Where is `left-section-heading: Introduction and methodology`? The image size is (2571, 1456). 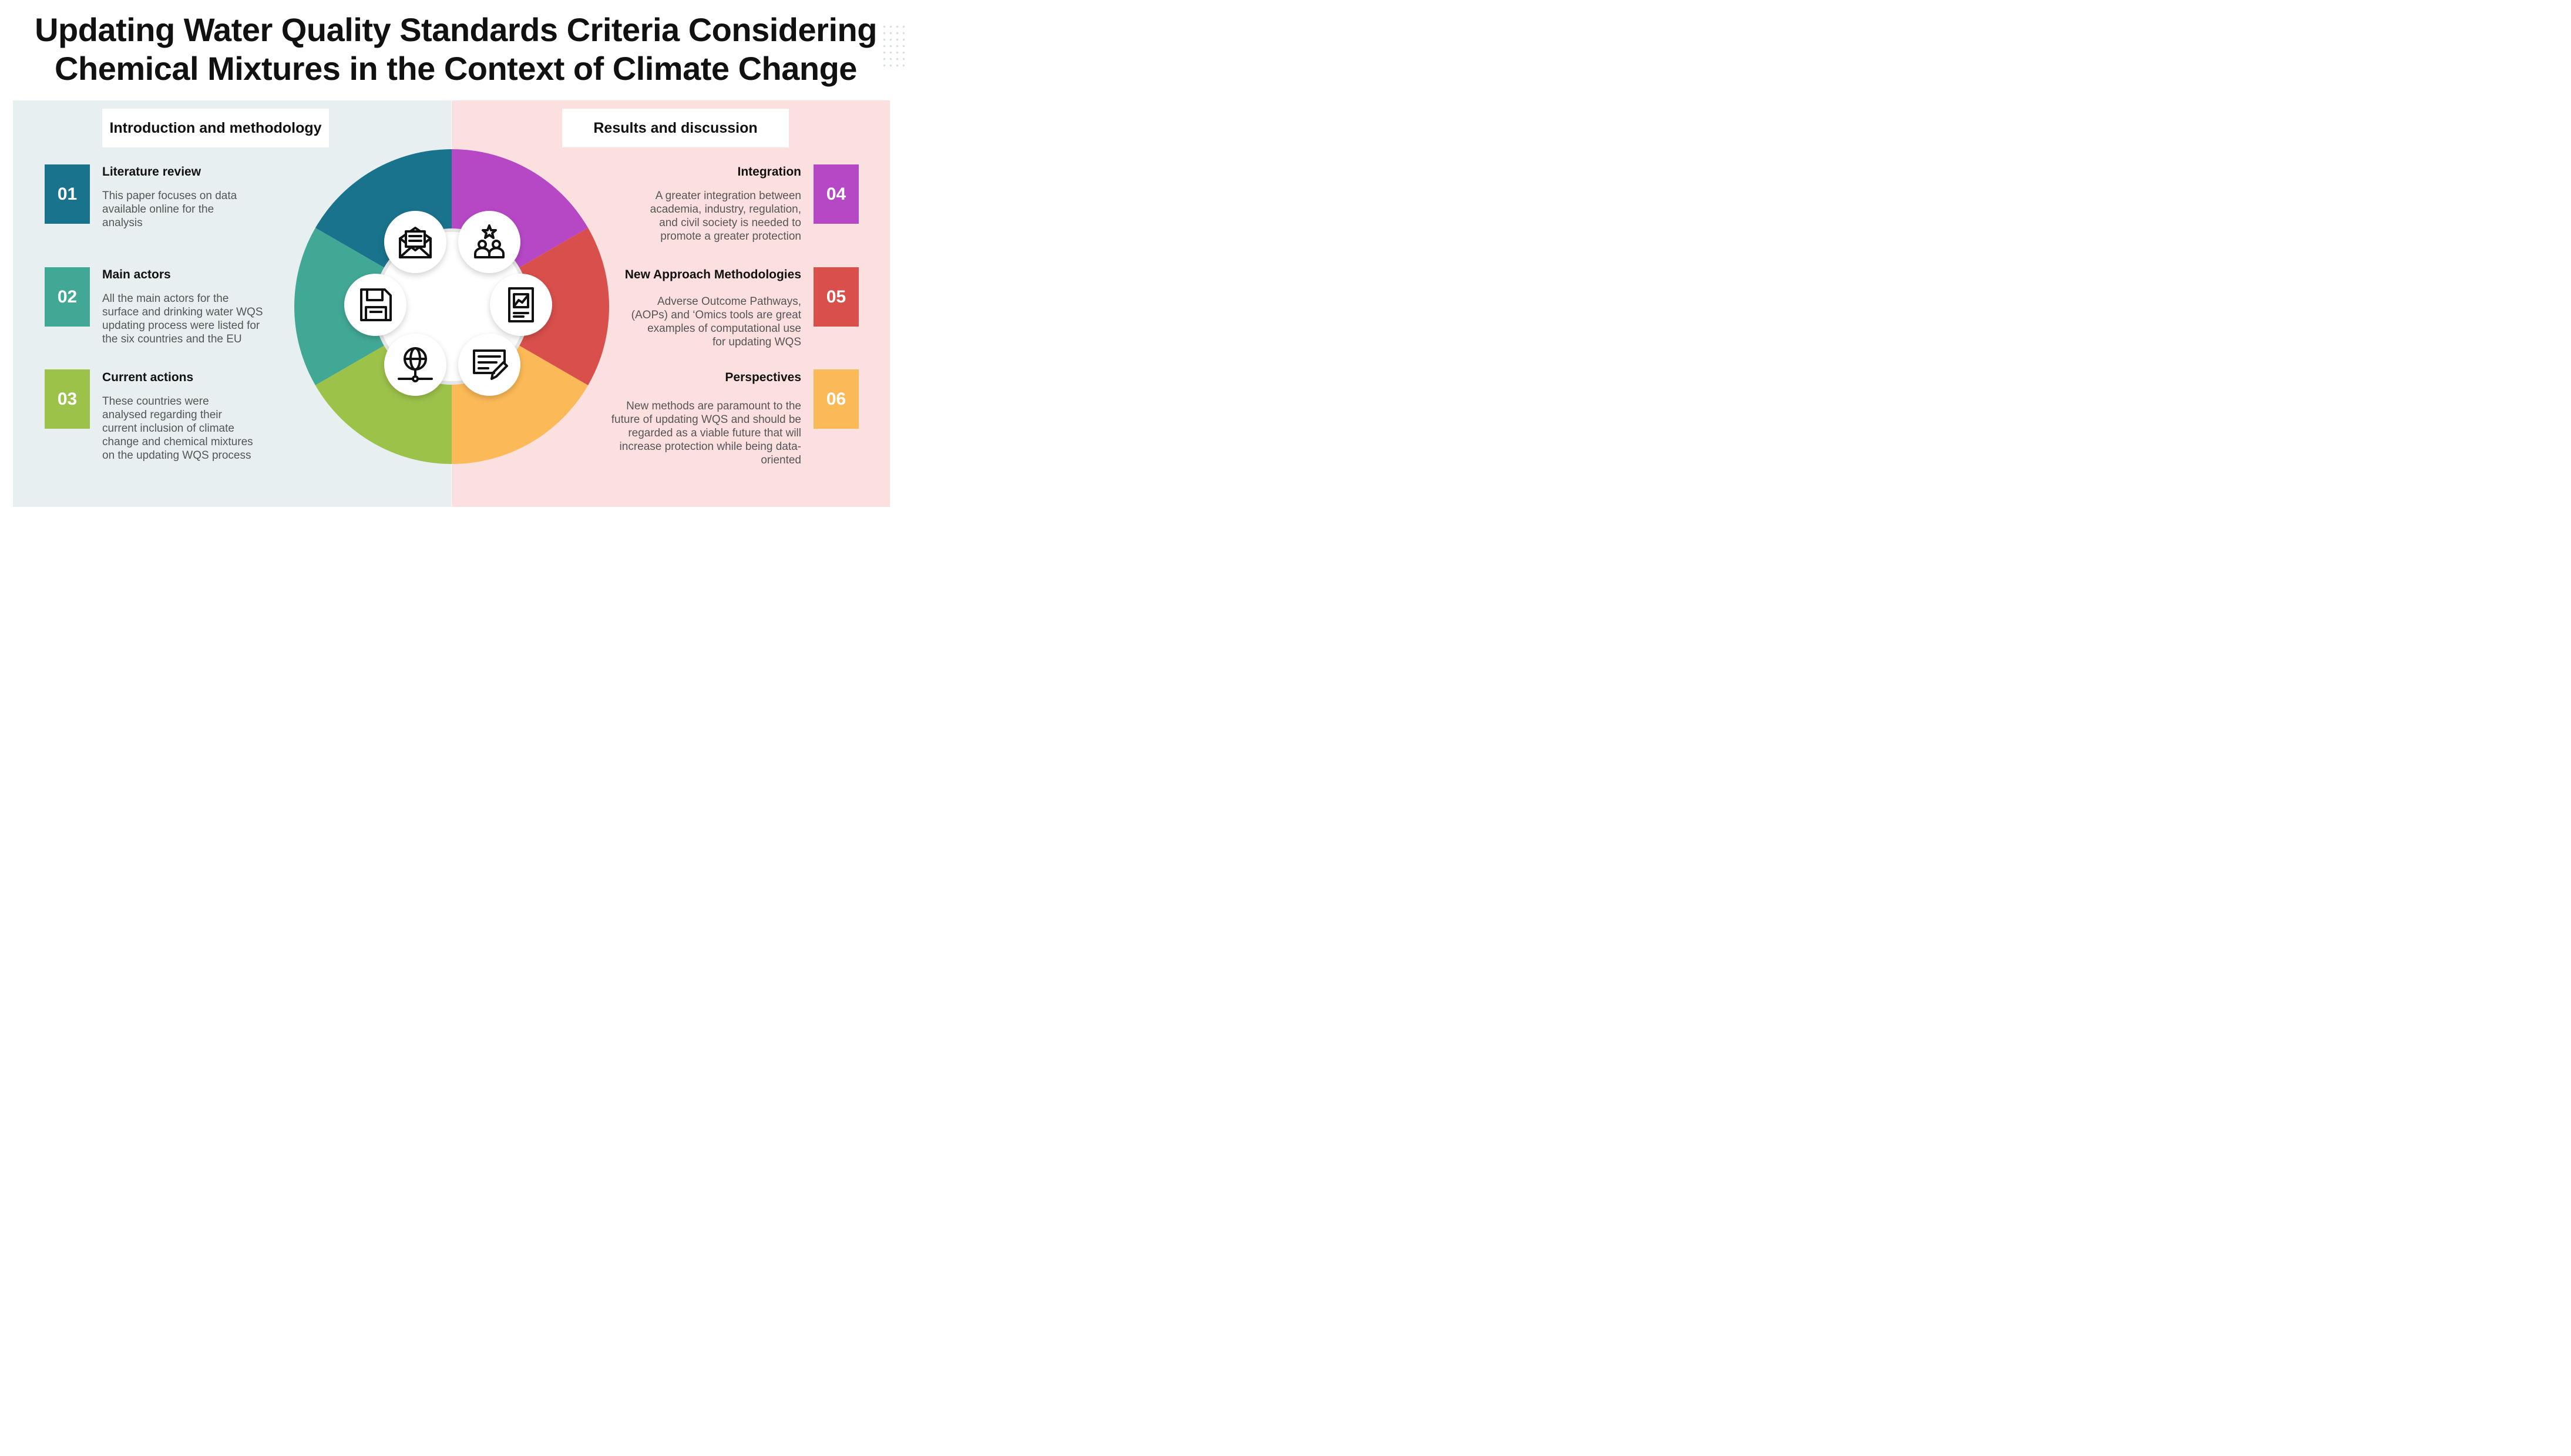 left-section-heading: Introduction and methodology is located at coordinates (215, 128).